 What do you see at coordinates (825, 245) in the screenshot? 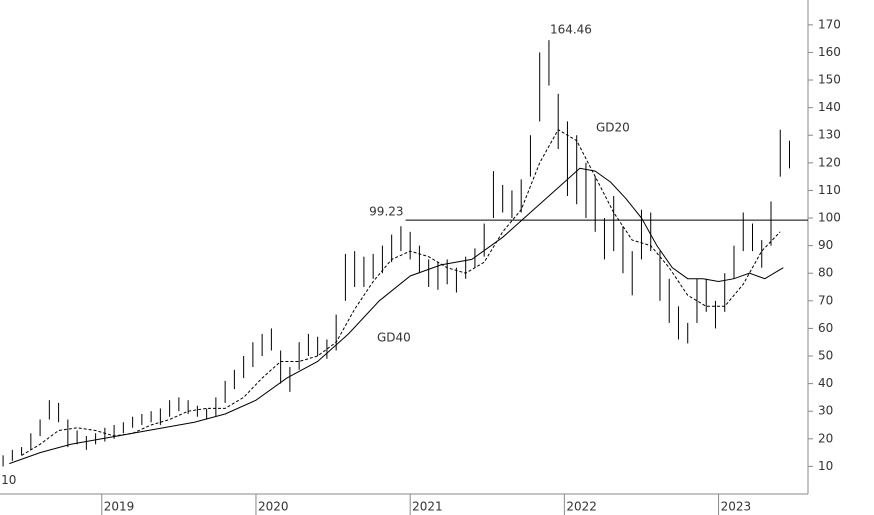
I see `y-tick-label: 90` at bounding box center [825, 245].